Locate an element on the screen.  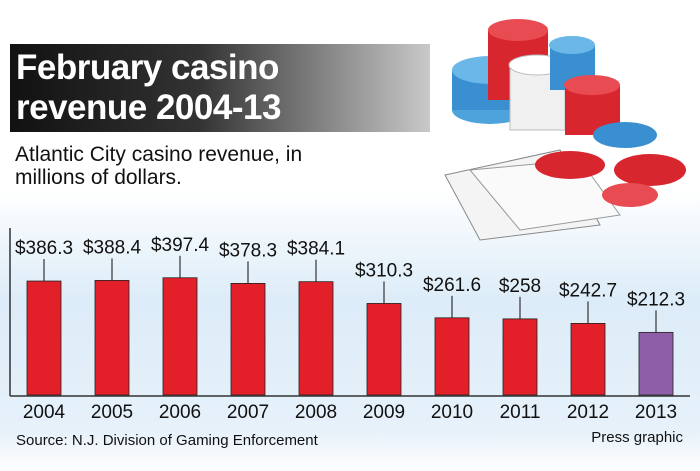
x-tick-label: 2006 is located at coordinates (180, 412).